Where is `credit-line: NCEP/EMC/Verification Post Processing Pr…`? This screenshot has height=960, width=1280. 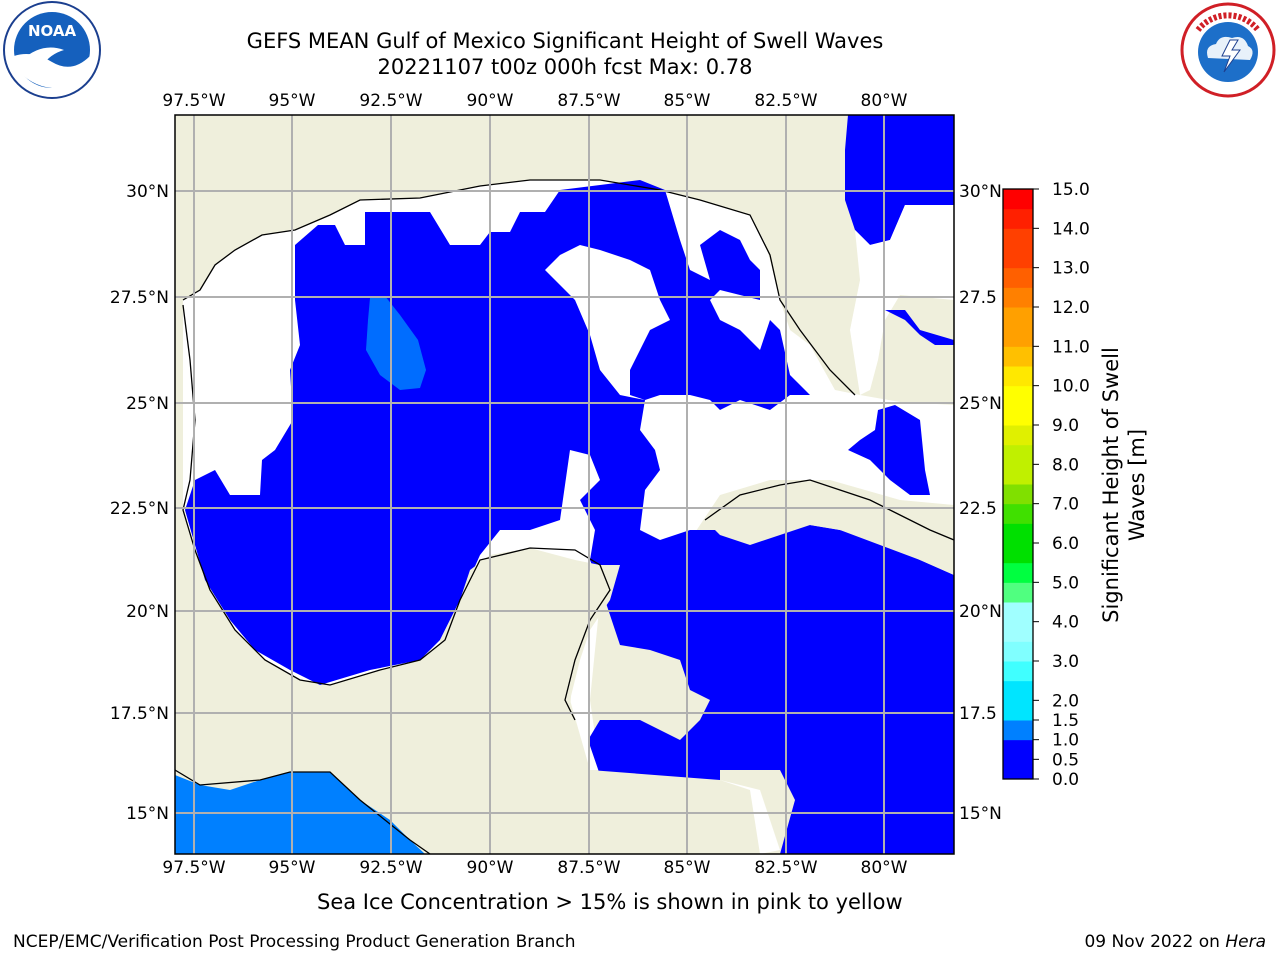
credit-line: NCEP/EMC/Verification Post Processing Pr… is located at coordinates (294, 942).